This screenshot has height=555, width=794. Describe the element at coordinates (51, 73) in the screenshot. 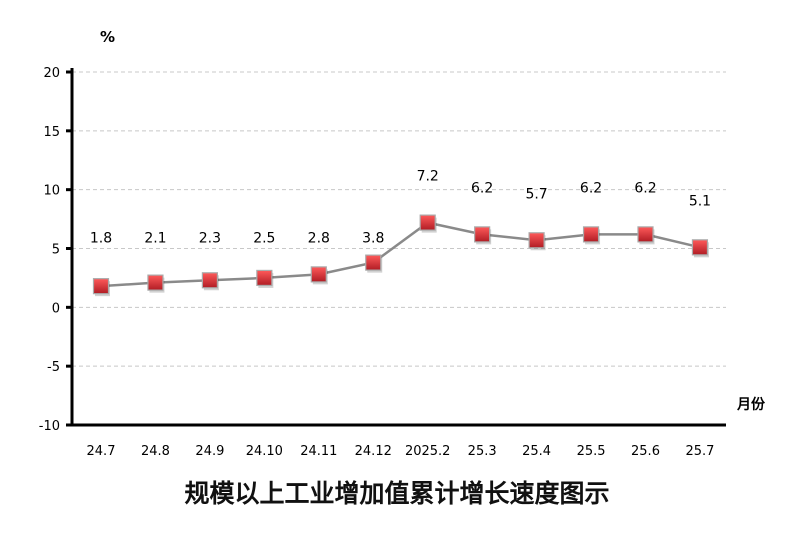

I see `y-tick-label: 20` at that location.